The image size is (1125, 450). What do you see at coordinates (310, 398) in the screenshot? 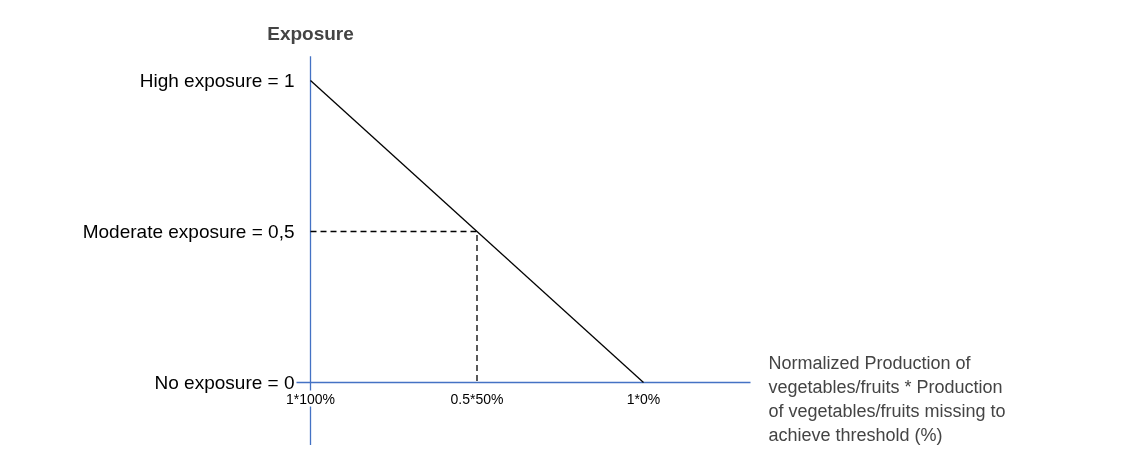
I see `x-tick-label: 1*100%` at bounding box center [310, 398].